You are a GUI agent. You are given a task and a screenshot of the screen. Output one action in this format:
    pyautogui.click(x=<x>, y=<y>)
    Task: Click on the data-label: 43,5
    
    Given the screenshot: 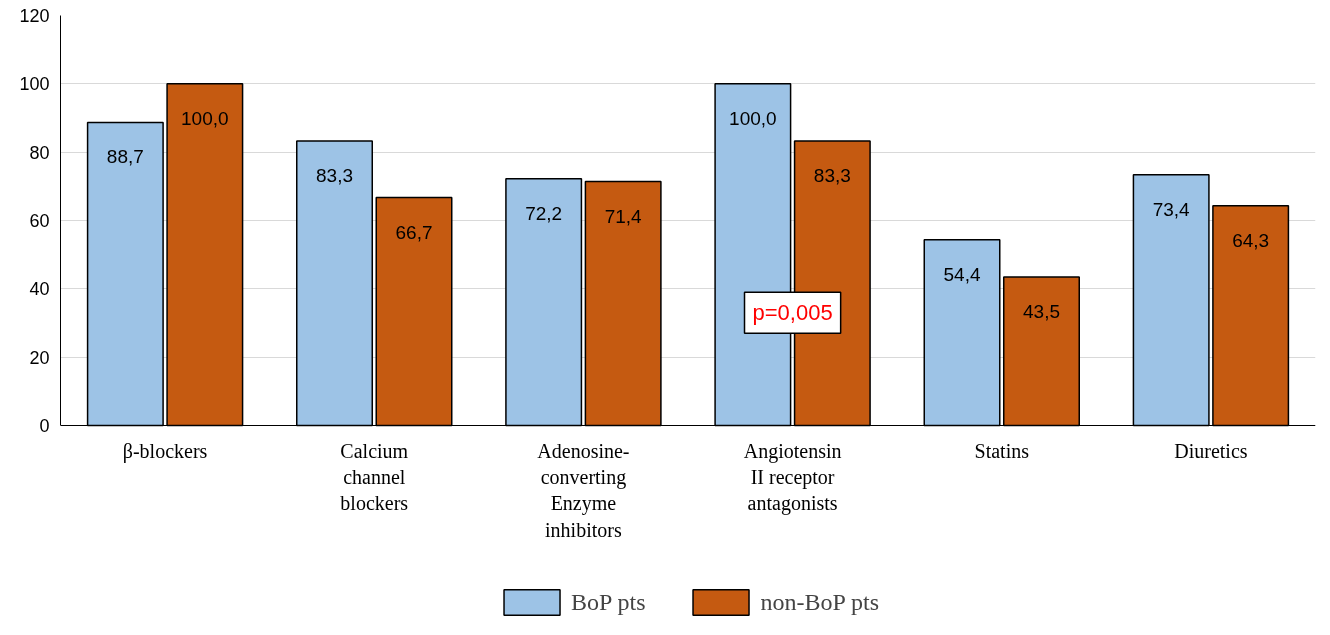 What is the action you would take?
    pyautogui.click(x=1041, y=311)
    